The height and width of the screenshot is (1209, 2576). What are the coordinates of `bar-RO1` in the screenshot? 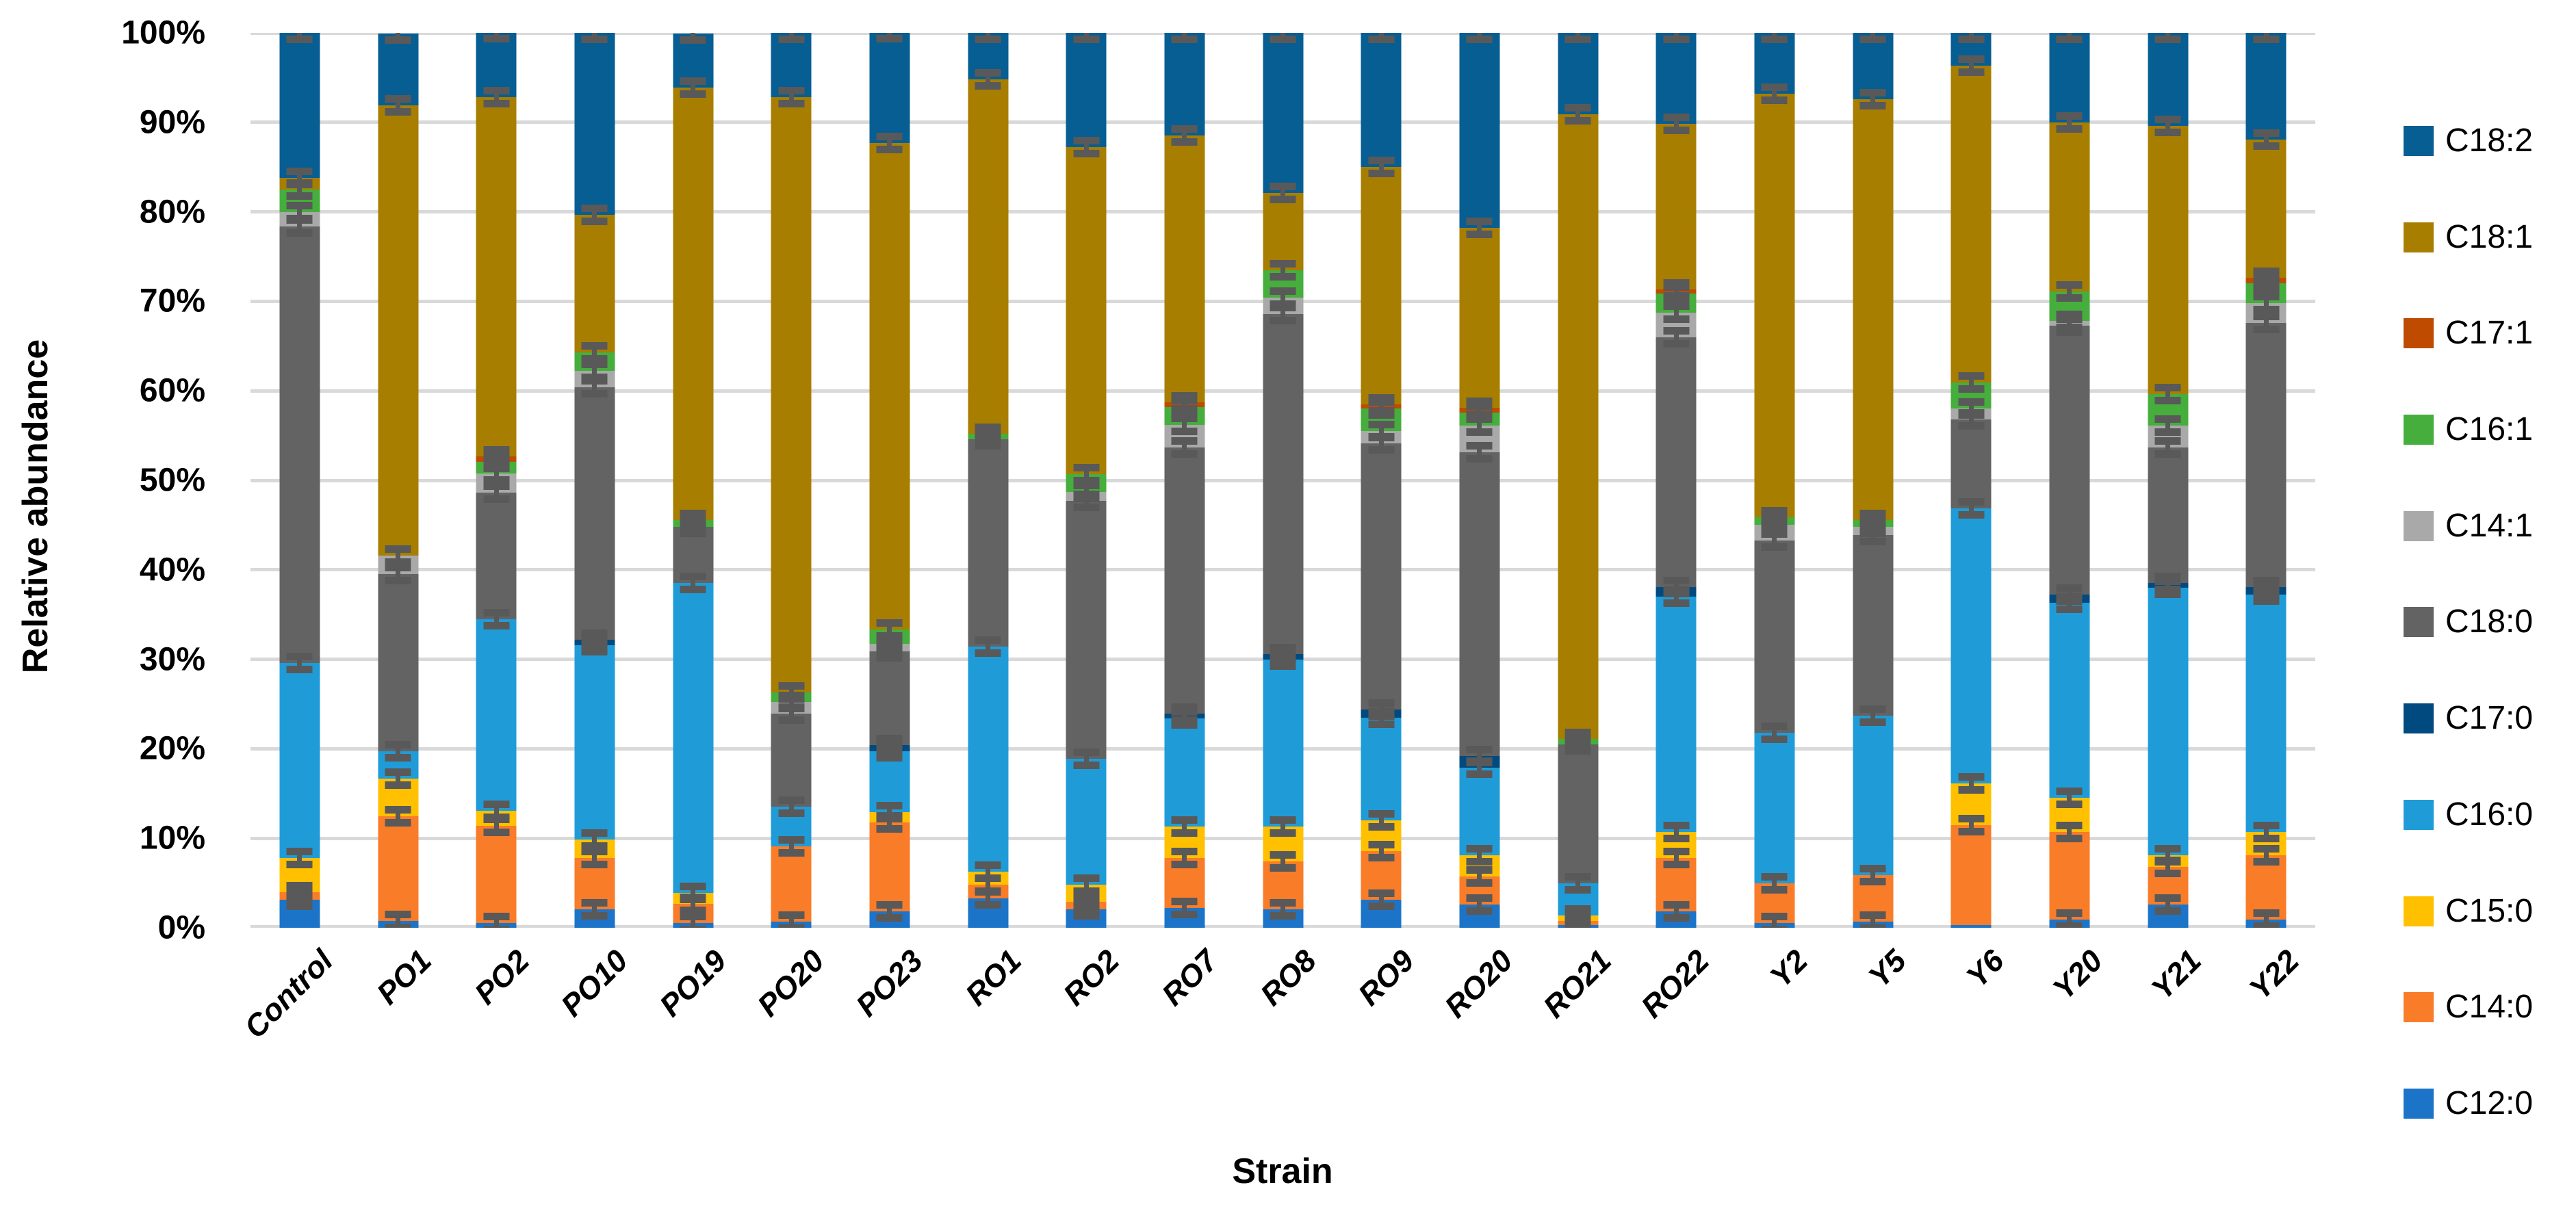 It's located at (989, 480).